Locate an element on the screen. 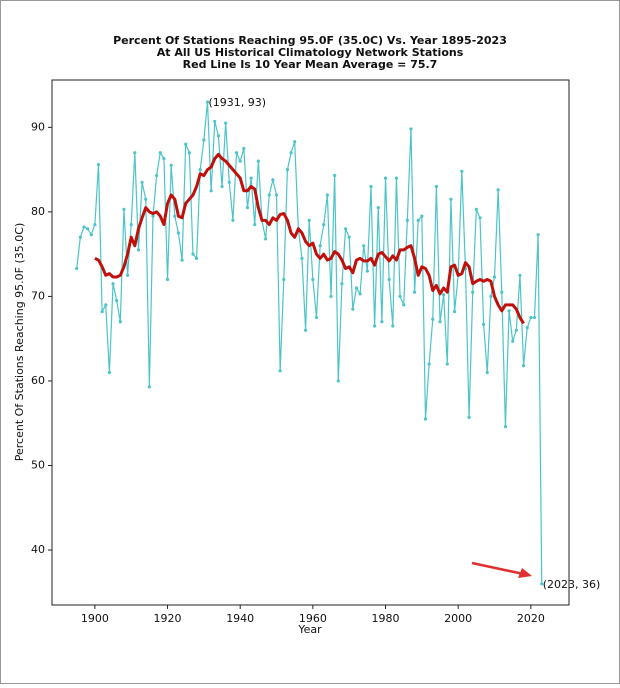 This screenshot has height=688, width=620. x-tick-label: 1940 is located at coordinates (240, 618).